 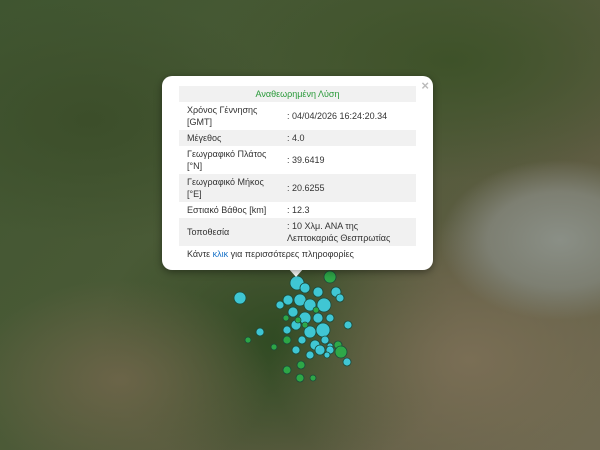 What do you see at coordinates (425, 85) in the screenshot?
I see `close-icon: ×` at bounding box center [425, 85].